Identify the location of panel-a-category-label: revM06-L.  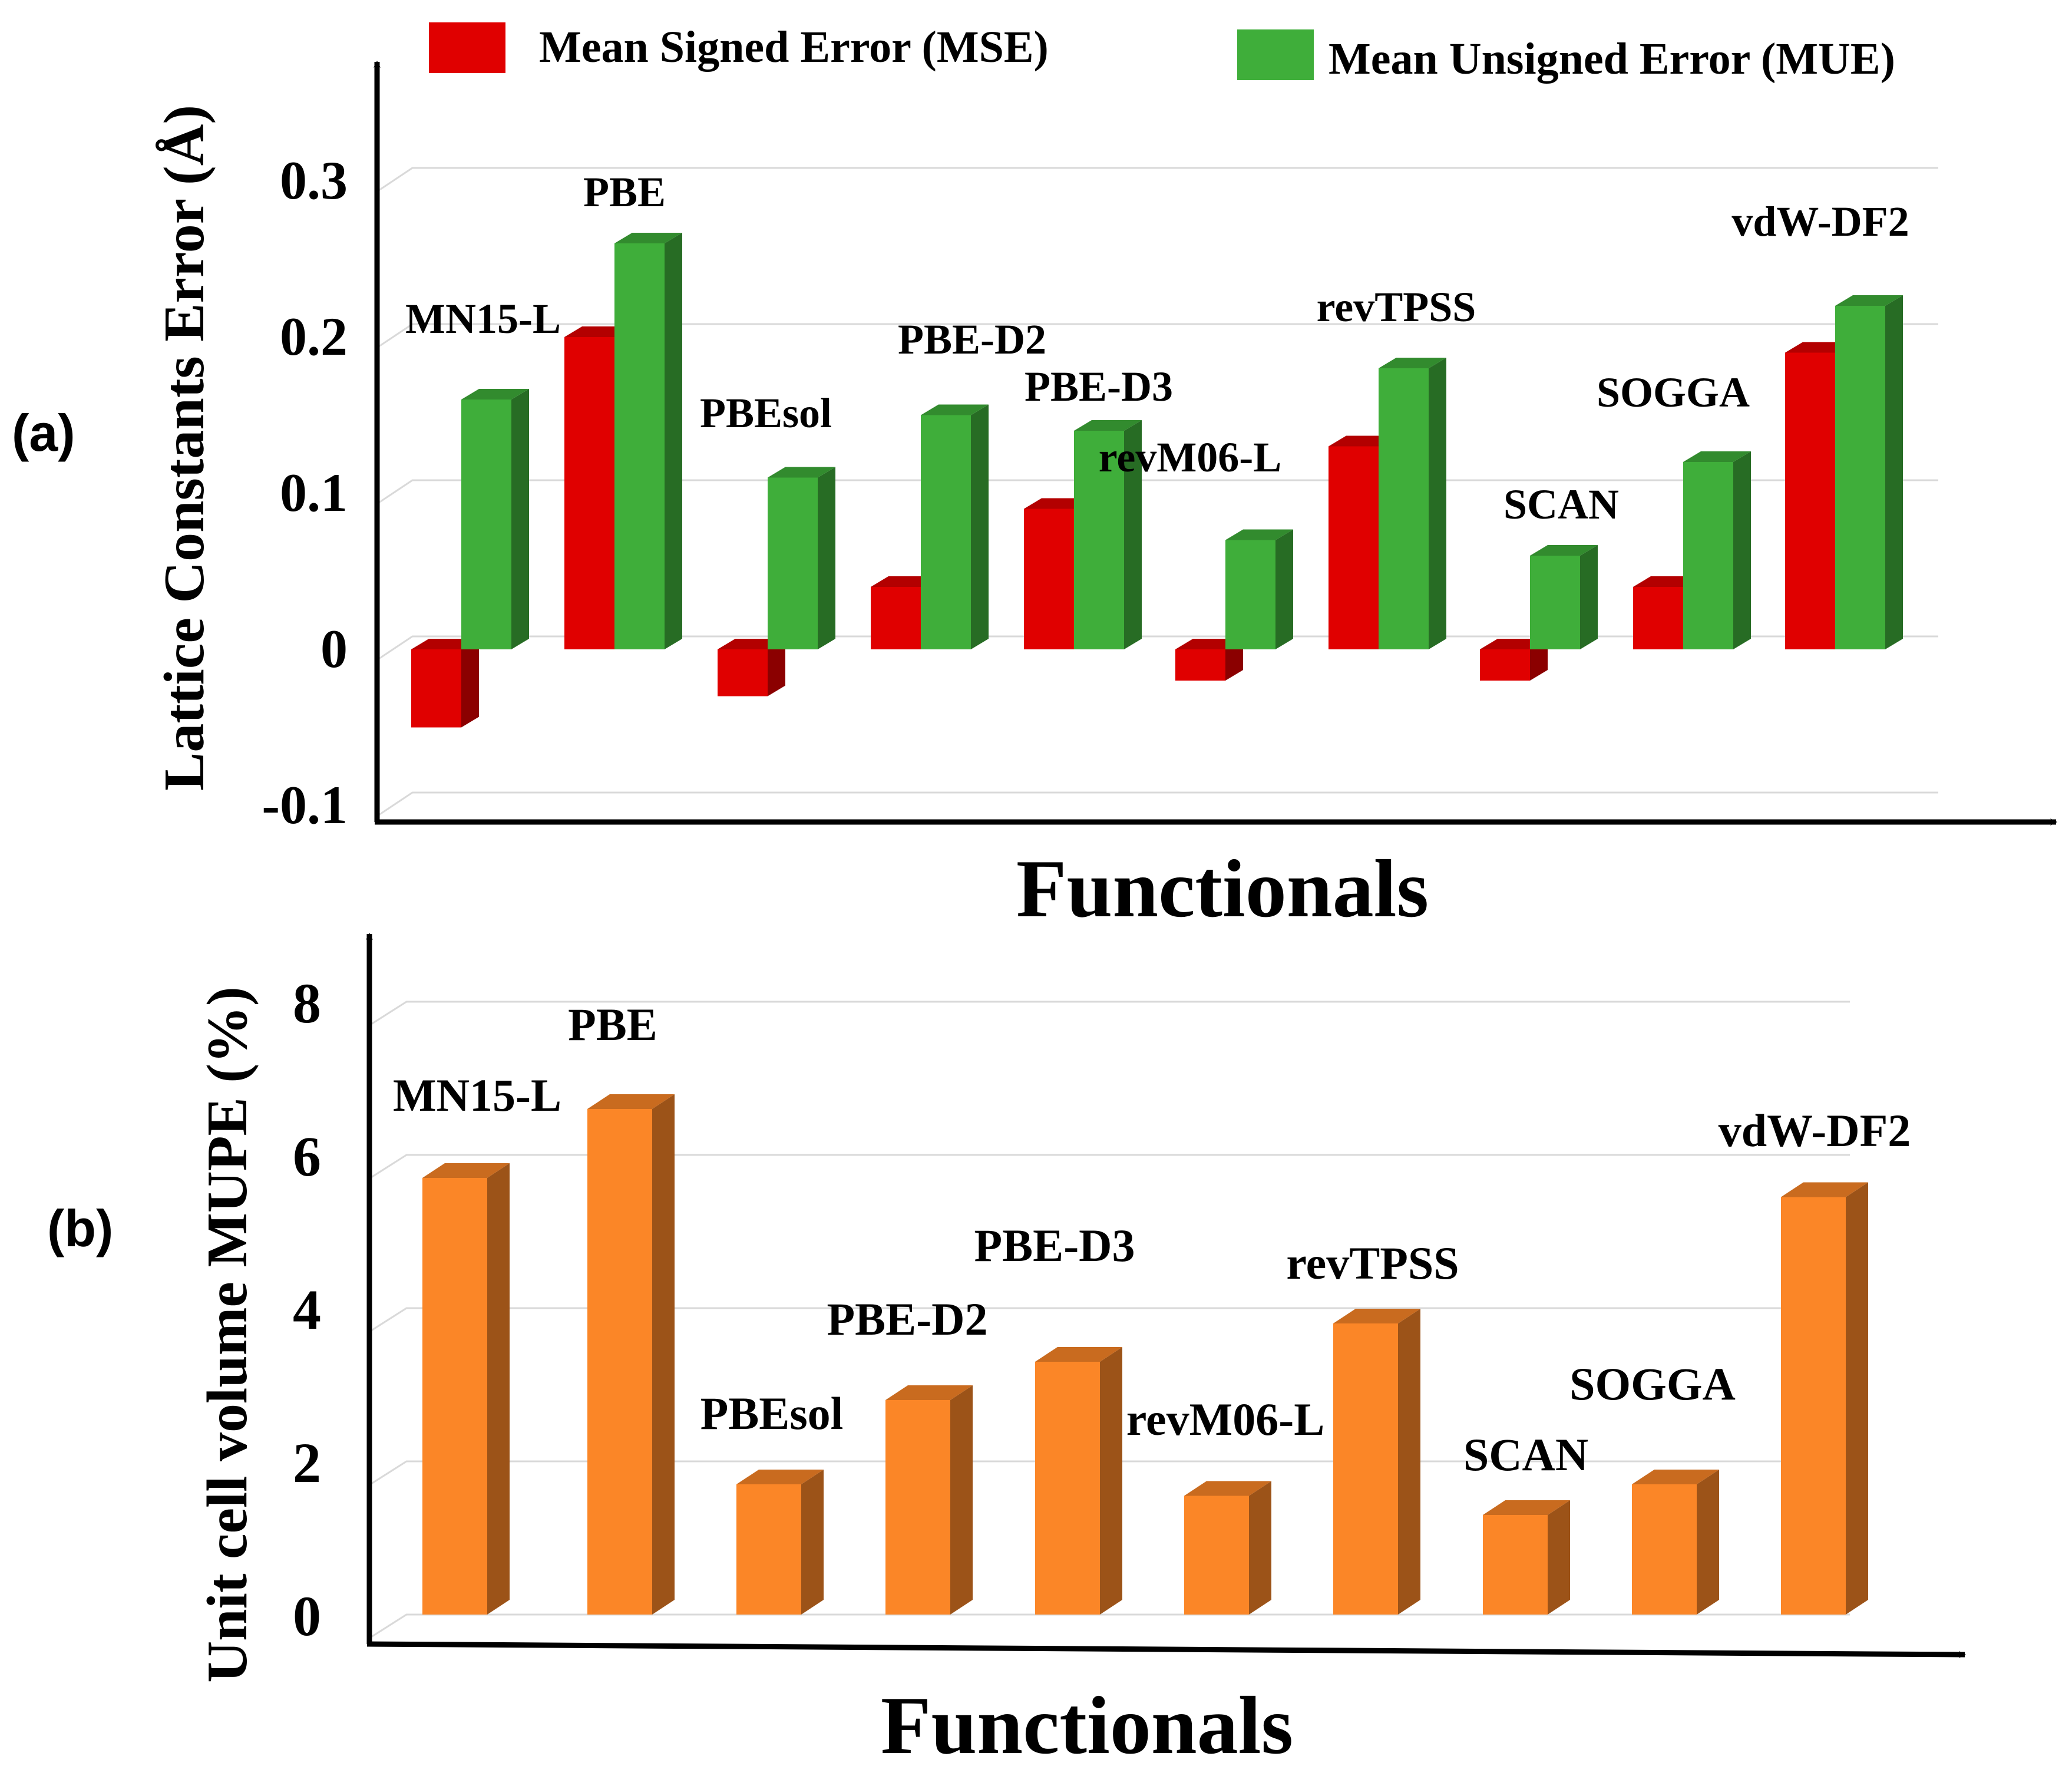
(1190, 457).